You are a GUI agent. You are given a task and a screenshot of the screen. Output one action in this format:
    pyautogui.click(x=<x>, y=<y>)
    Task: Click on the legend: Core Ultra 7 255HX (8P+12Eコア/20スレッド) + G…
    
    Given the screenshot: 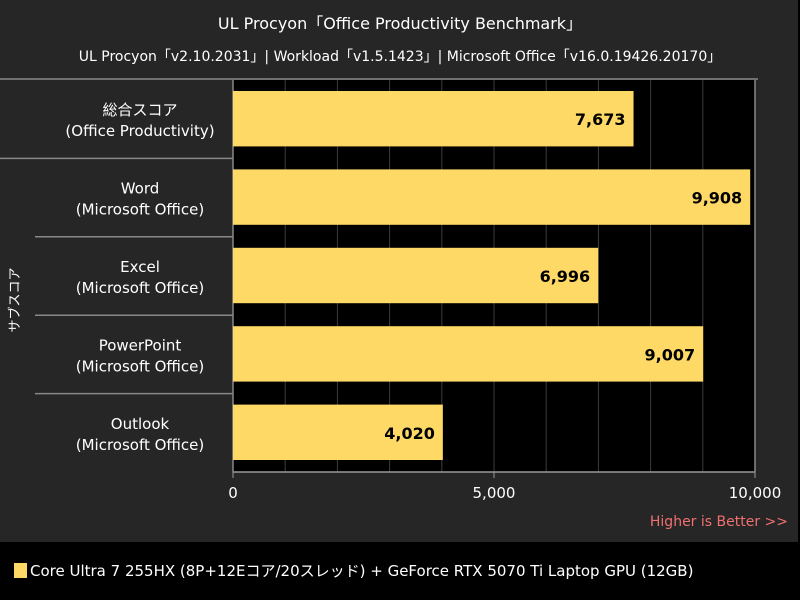 What is the action you would take?
    pyautogui.click(x=353, y=570)
    